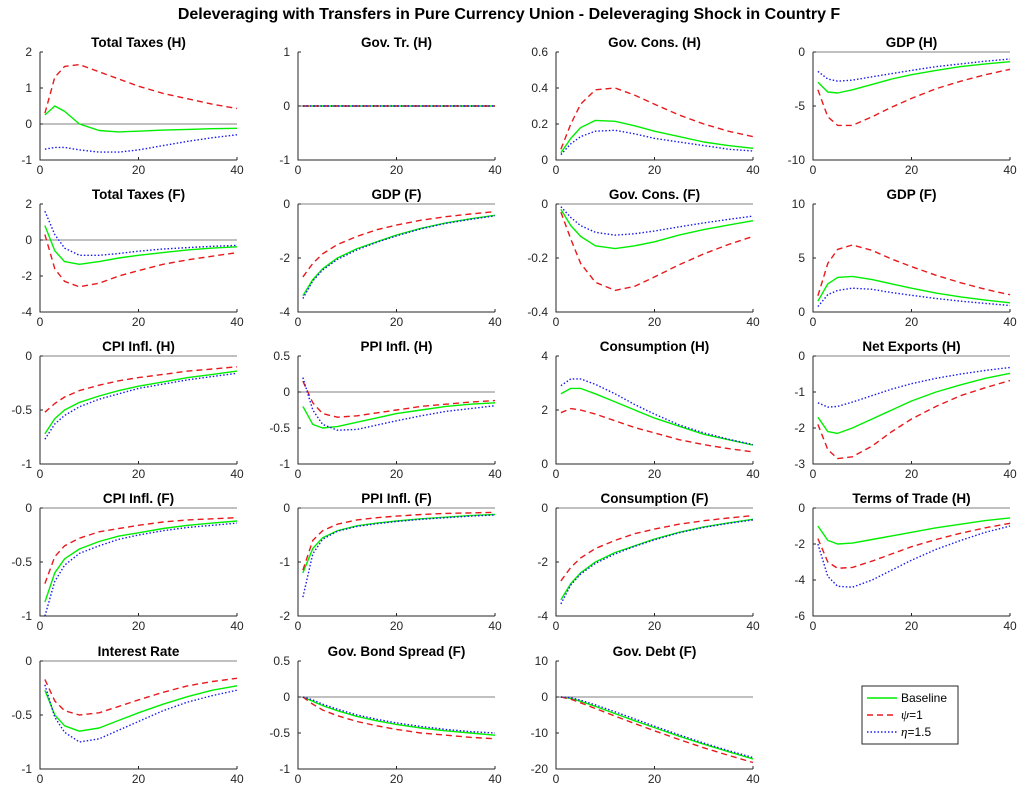 The height and width of the screenshot is (798, 1021). I want to click on chart-panel: Net Exports (H) -3 -2 -1 0 0 20 40, so click(905, 410).